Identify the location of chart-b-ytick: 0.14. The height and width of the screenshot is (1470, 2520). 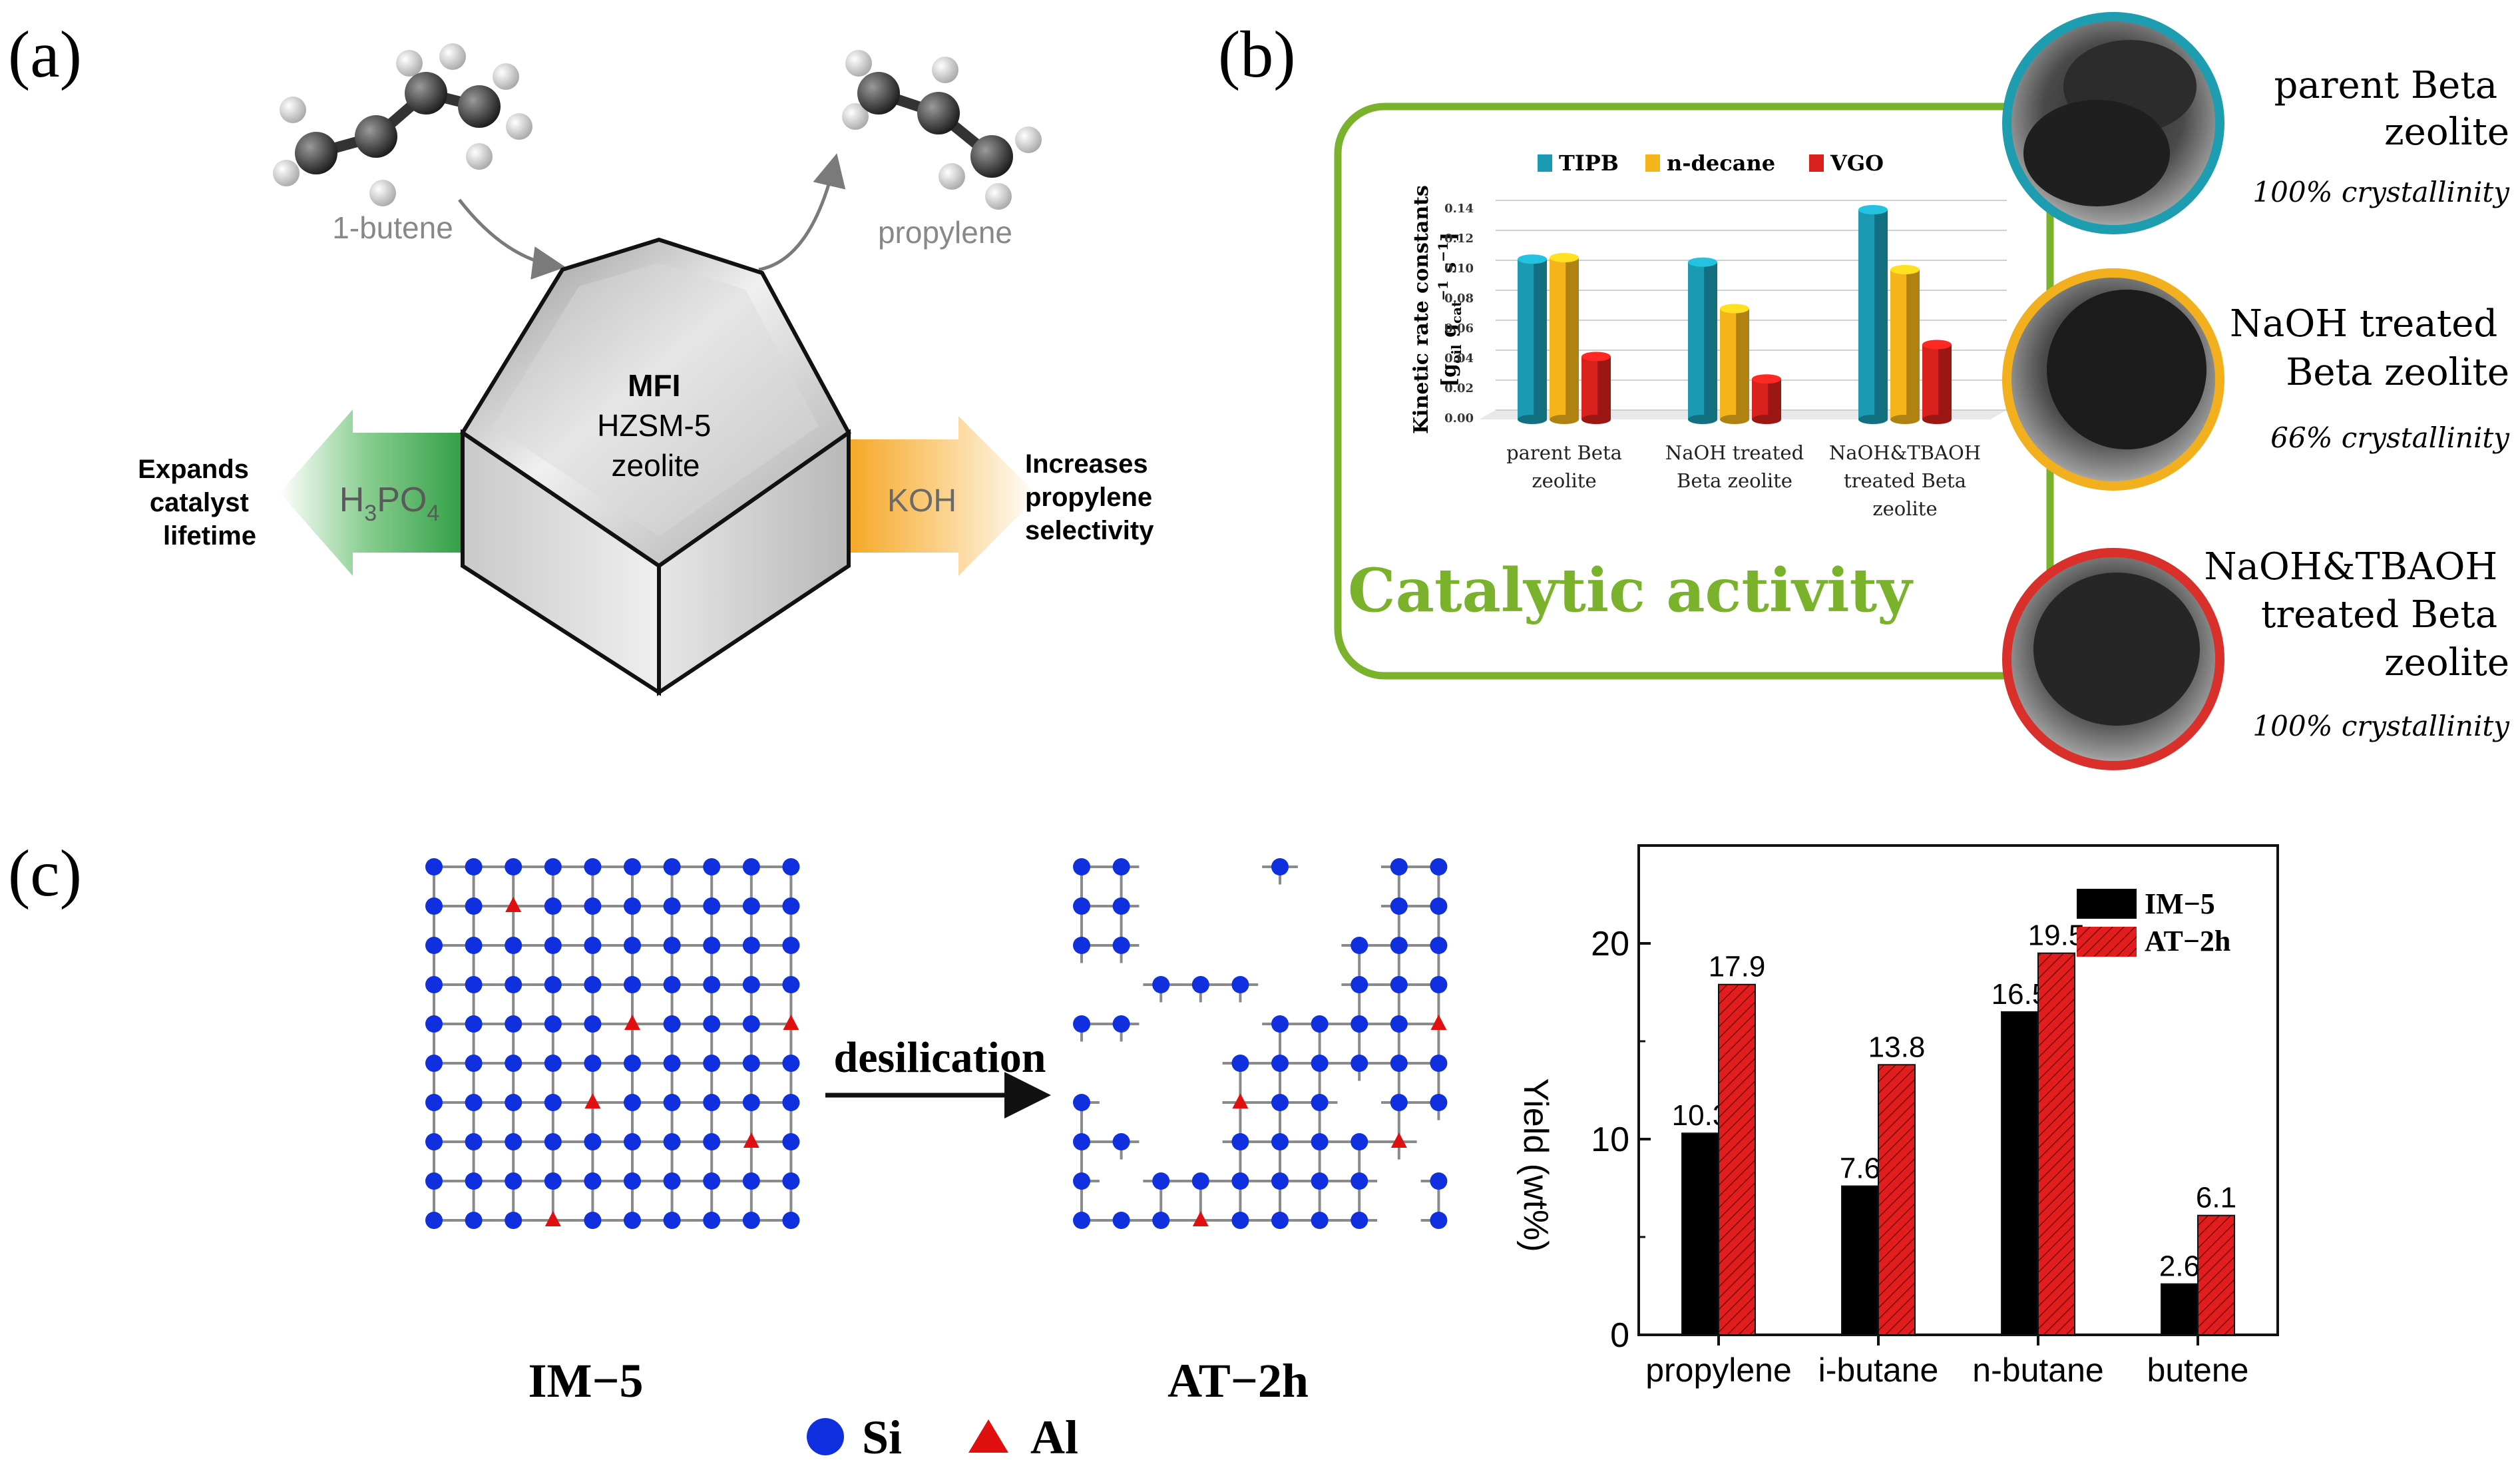
(1459, 209).